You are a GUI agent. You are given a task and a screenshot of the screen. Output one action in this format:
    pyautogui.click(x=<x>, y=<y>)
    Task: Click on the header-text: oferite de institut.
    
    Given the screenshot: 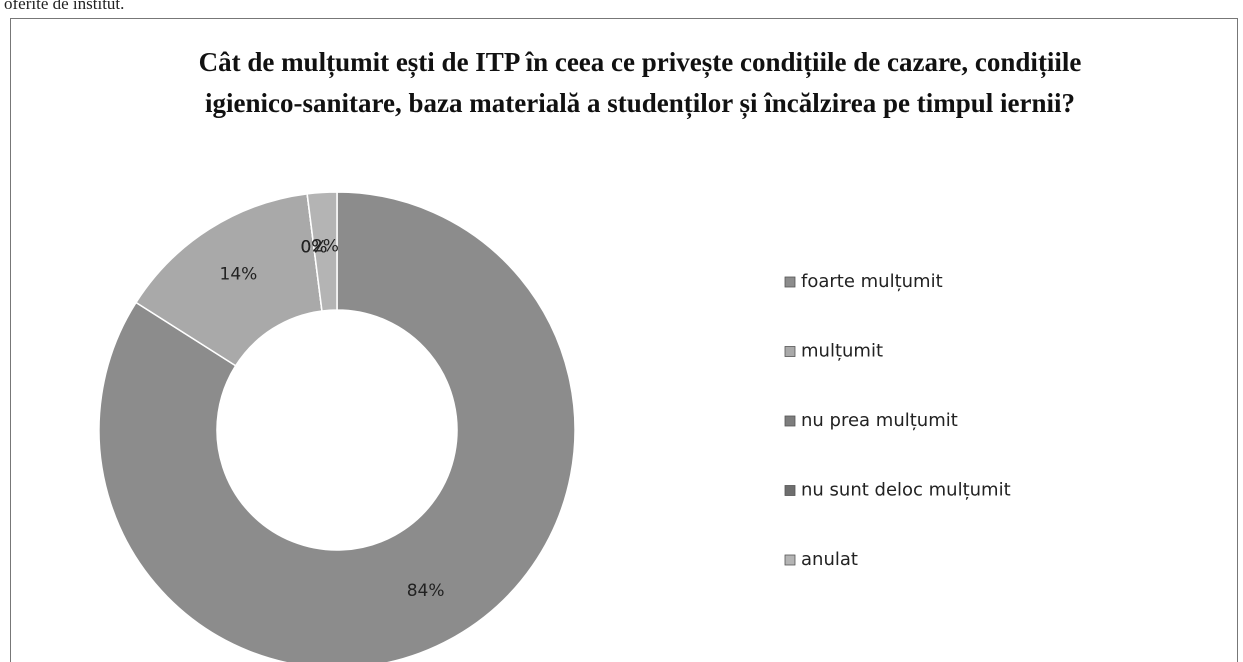 What is the action you would take?
    pyautogui.click(x=64, y=6)
    